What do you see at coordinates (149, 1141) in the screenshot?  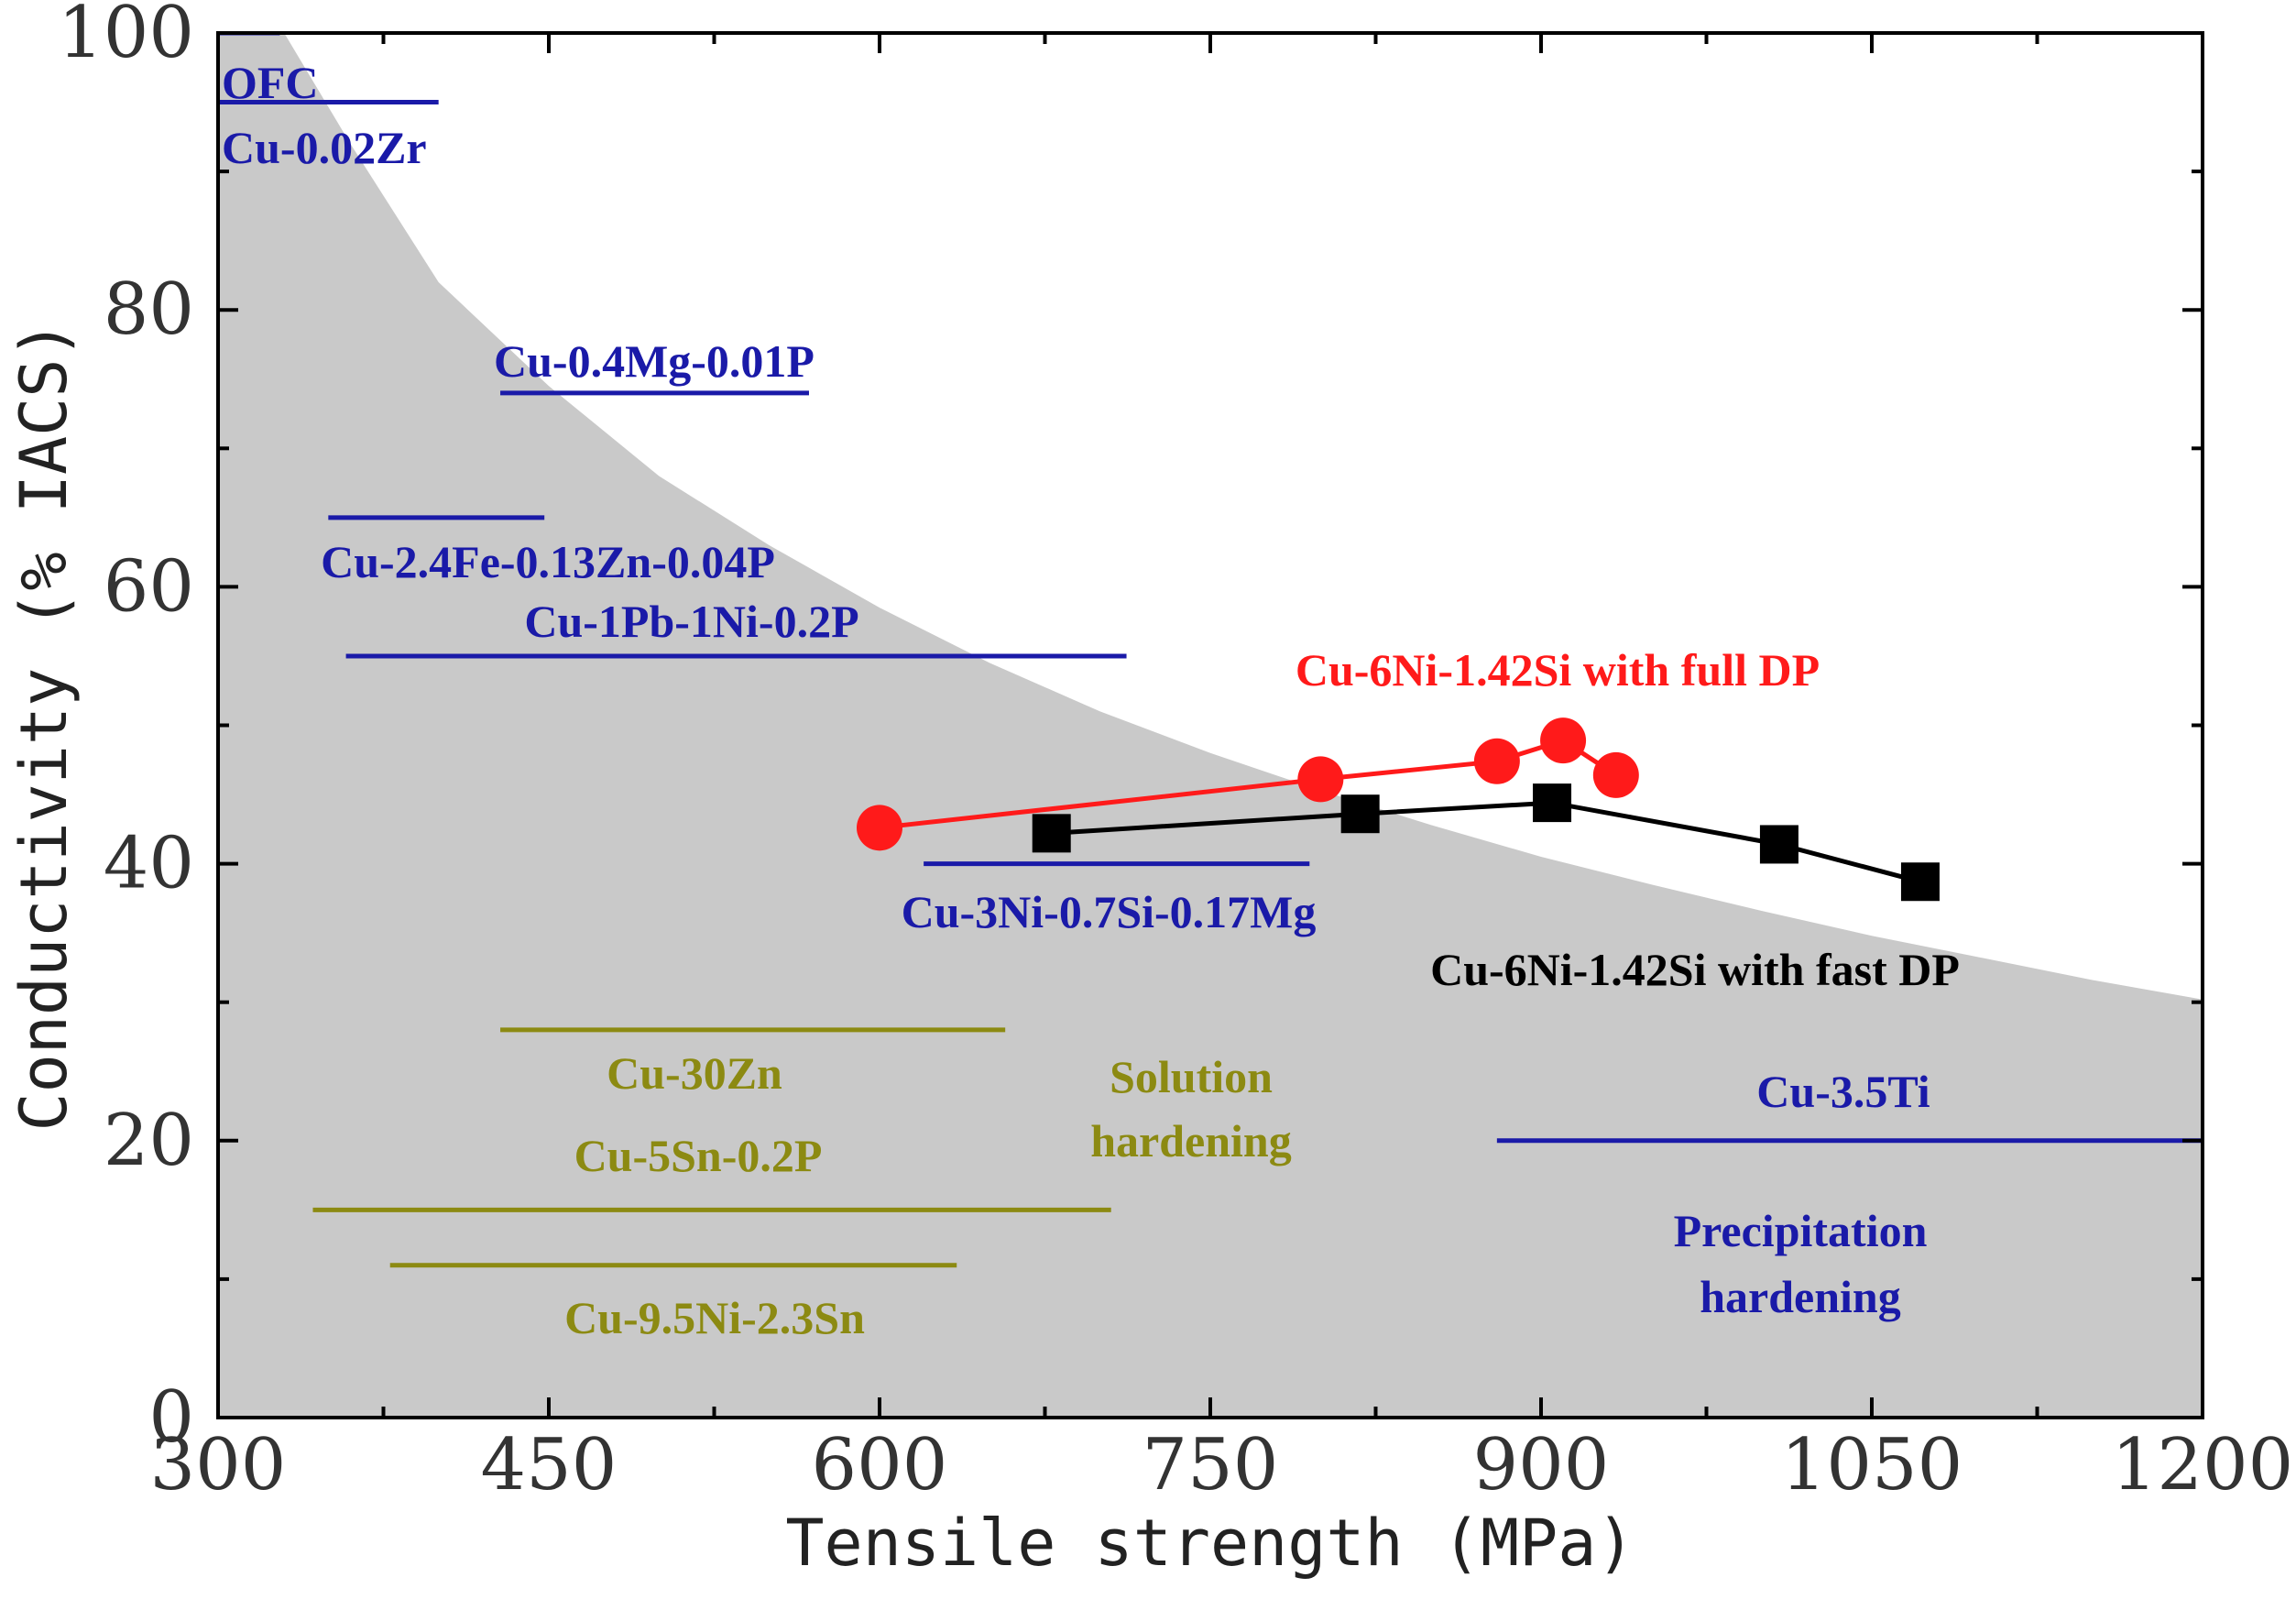 I see `y-tick-label: 20` at bounding box center [149, 1141].